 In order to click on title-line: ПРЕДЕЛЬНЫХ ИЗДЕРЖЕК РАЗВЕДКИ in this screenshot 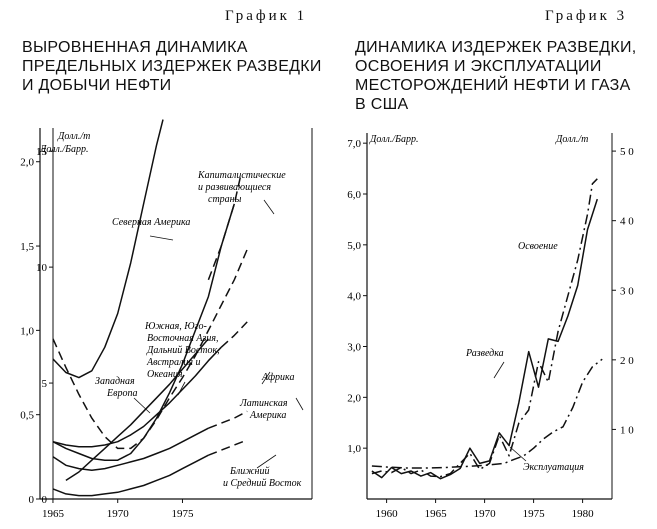, I will do `click(172, 66)`.